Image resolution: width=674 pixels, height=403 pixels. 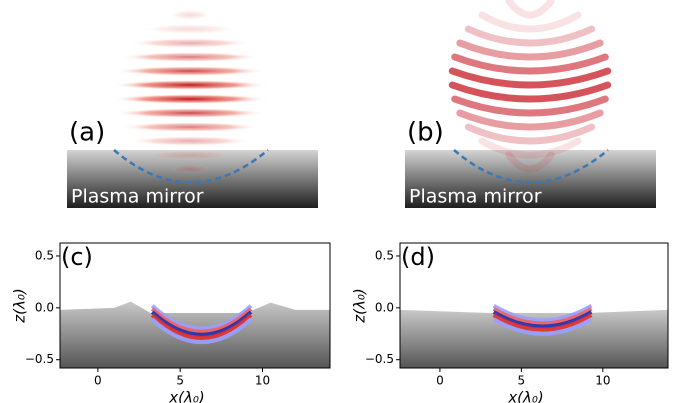 I want to click on panel-label: (b), so click(x=425, y=133).